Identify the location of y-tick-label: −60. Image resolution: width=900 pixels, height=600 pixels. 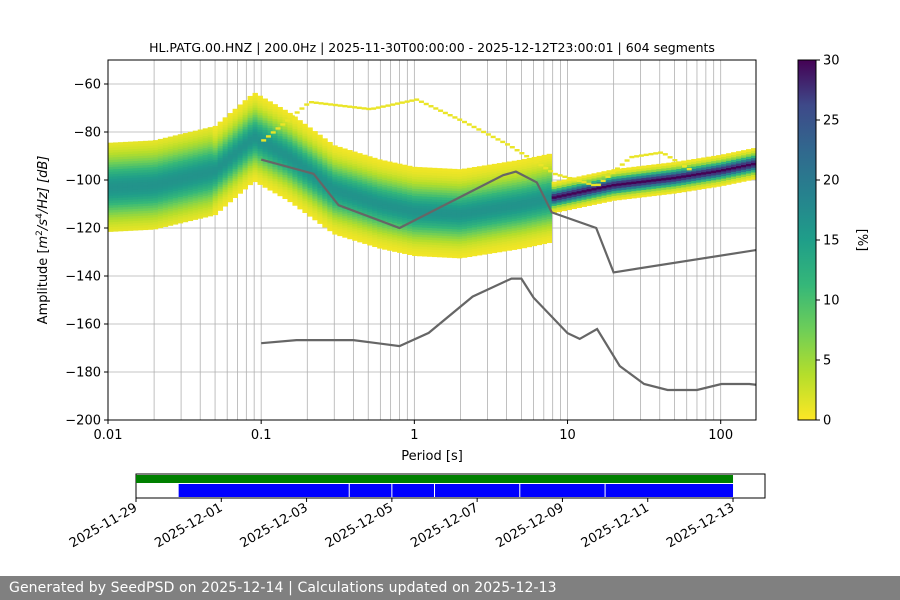
(87, 85).